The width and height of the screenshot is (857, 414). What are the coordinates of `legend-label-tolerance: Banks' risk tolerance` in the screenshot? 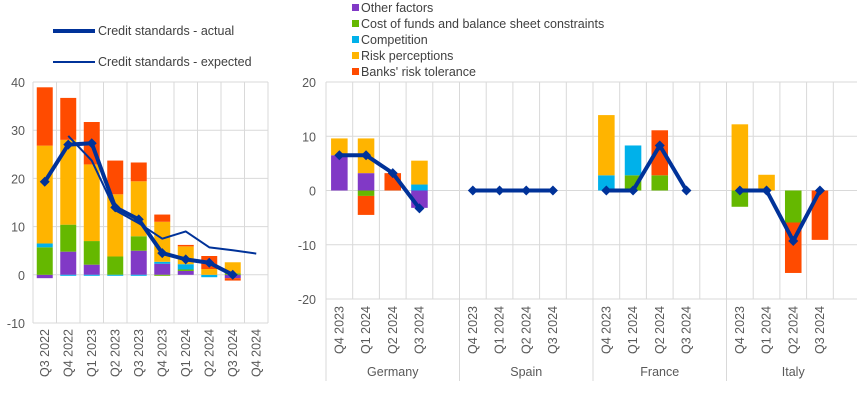 It's located at (418, 72).